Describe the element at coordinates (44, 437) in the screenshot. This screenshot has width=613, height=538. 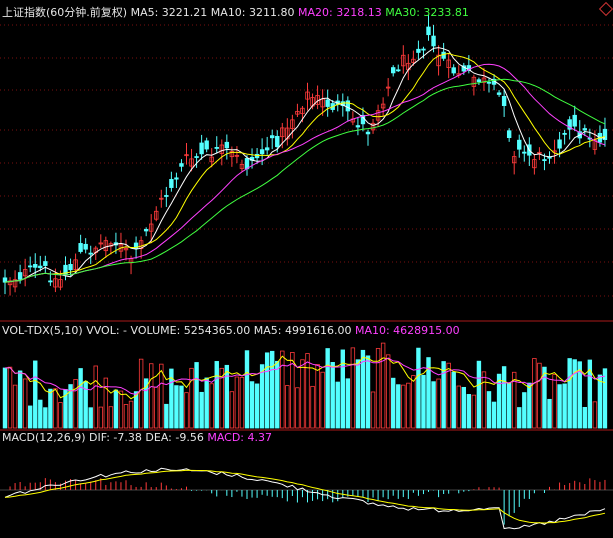
I see `macd-panel-title: MACD(12,26,9)` at that location.